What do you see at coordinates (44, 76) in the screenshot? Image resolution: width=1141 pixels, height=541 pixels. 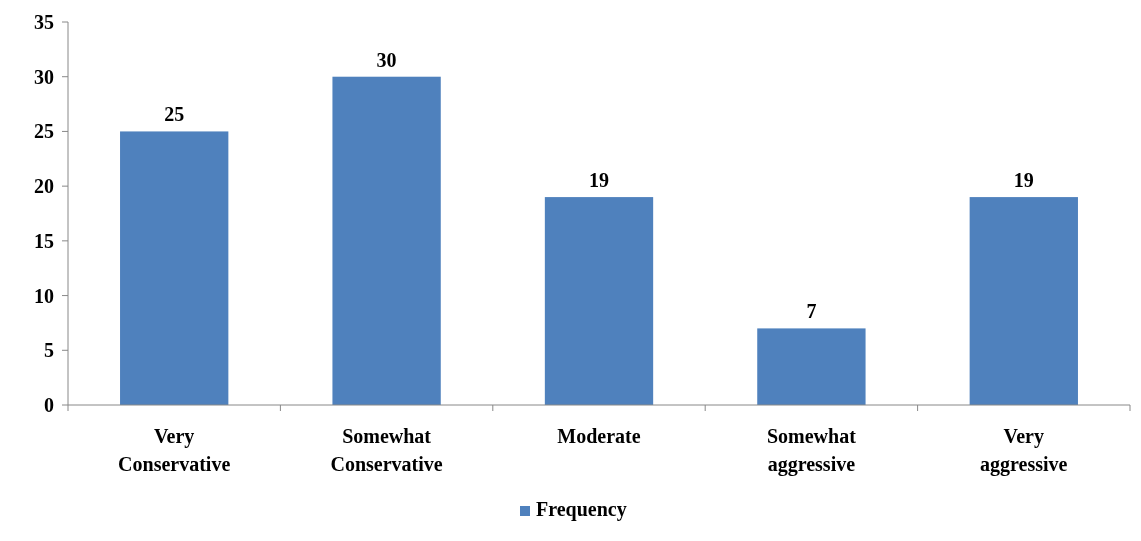 I see `y-tick-label: 30` at bounding box center [44, 76].